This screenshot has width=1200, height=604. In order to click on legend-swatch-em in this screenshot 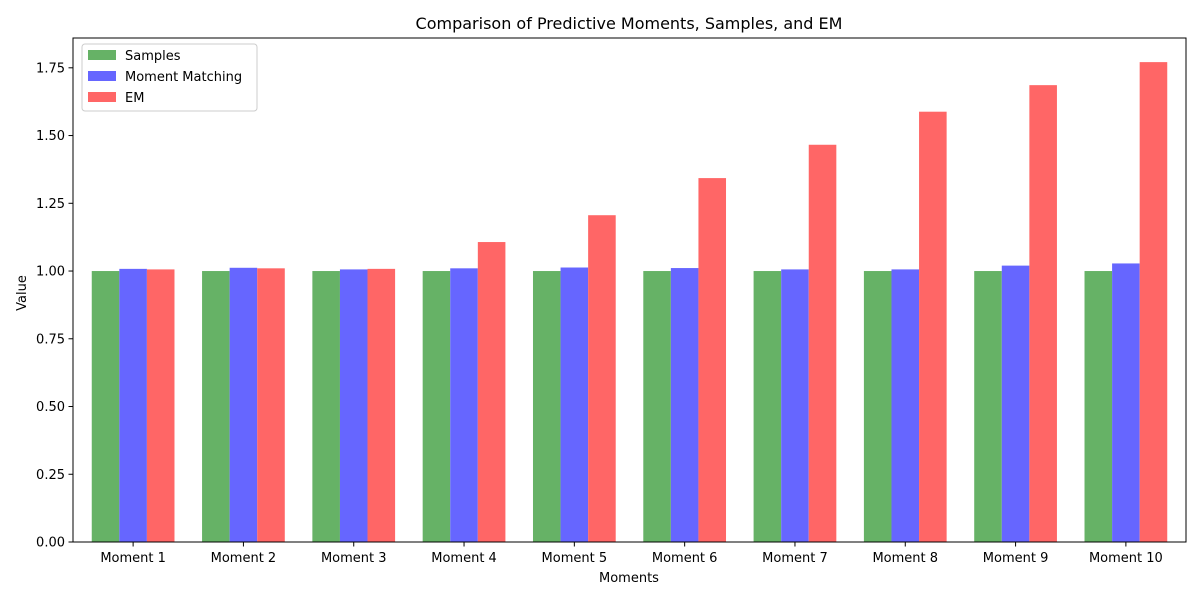, I will do `click(102, 97)`.